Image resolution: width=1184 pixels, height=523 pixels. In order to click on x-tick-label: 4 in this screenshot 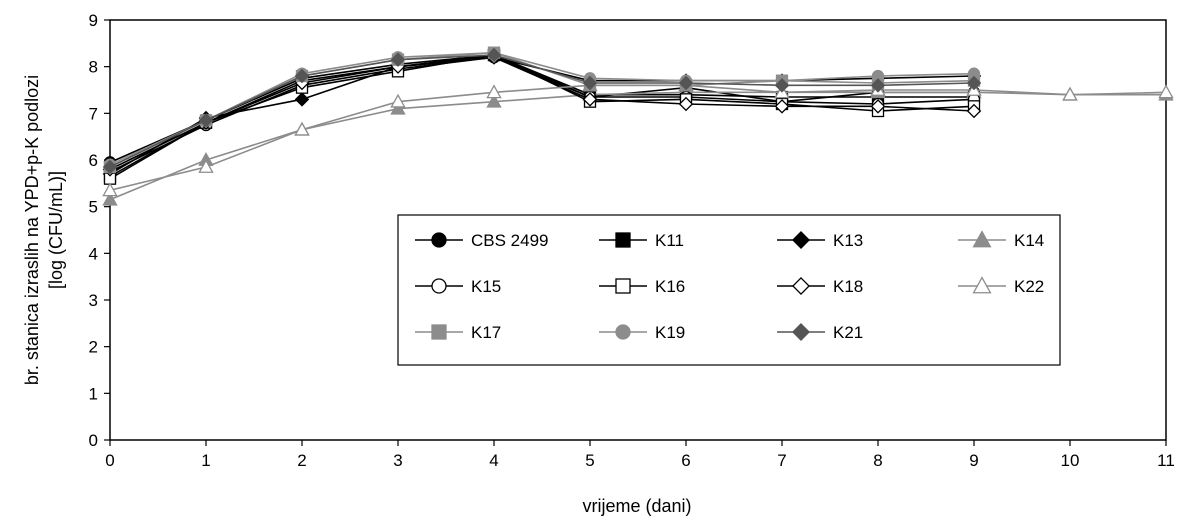, I will do `click(493, 460)`.